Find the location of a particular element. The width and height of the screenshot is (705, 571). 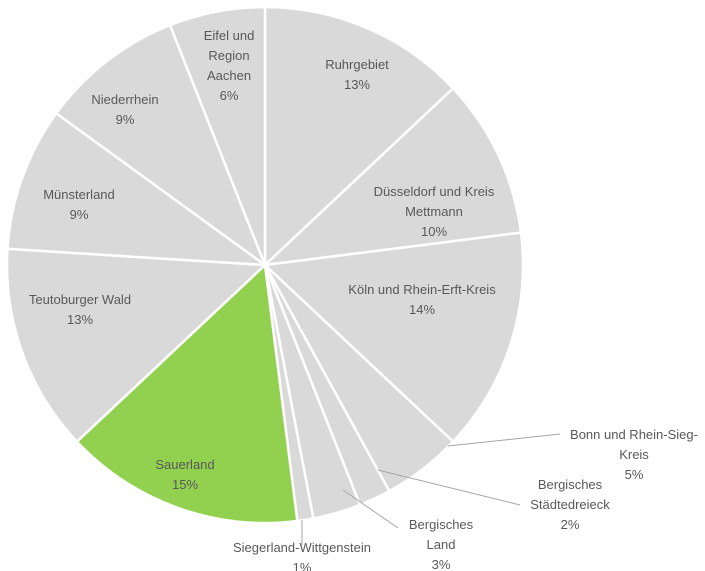

category-label: Düsseldorf und Kreis Mettmann is located at coordinates (434, 201).